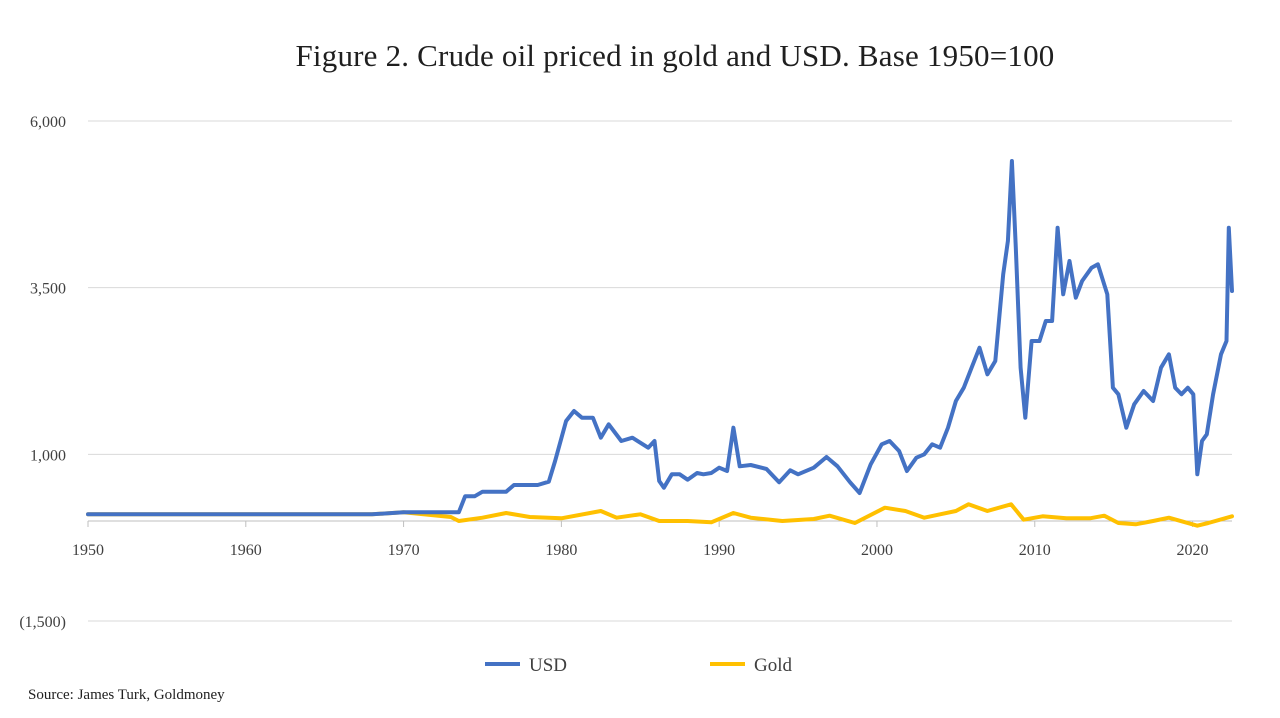 This screenshot has width=1280, height=718. Describe the element at coordinates (877, 550) in the screenshot. I see `x-tick-label: 2000` at that location.